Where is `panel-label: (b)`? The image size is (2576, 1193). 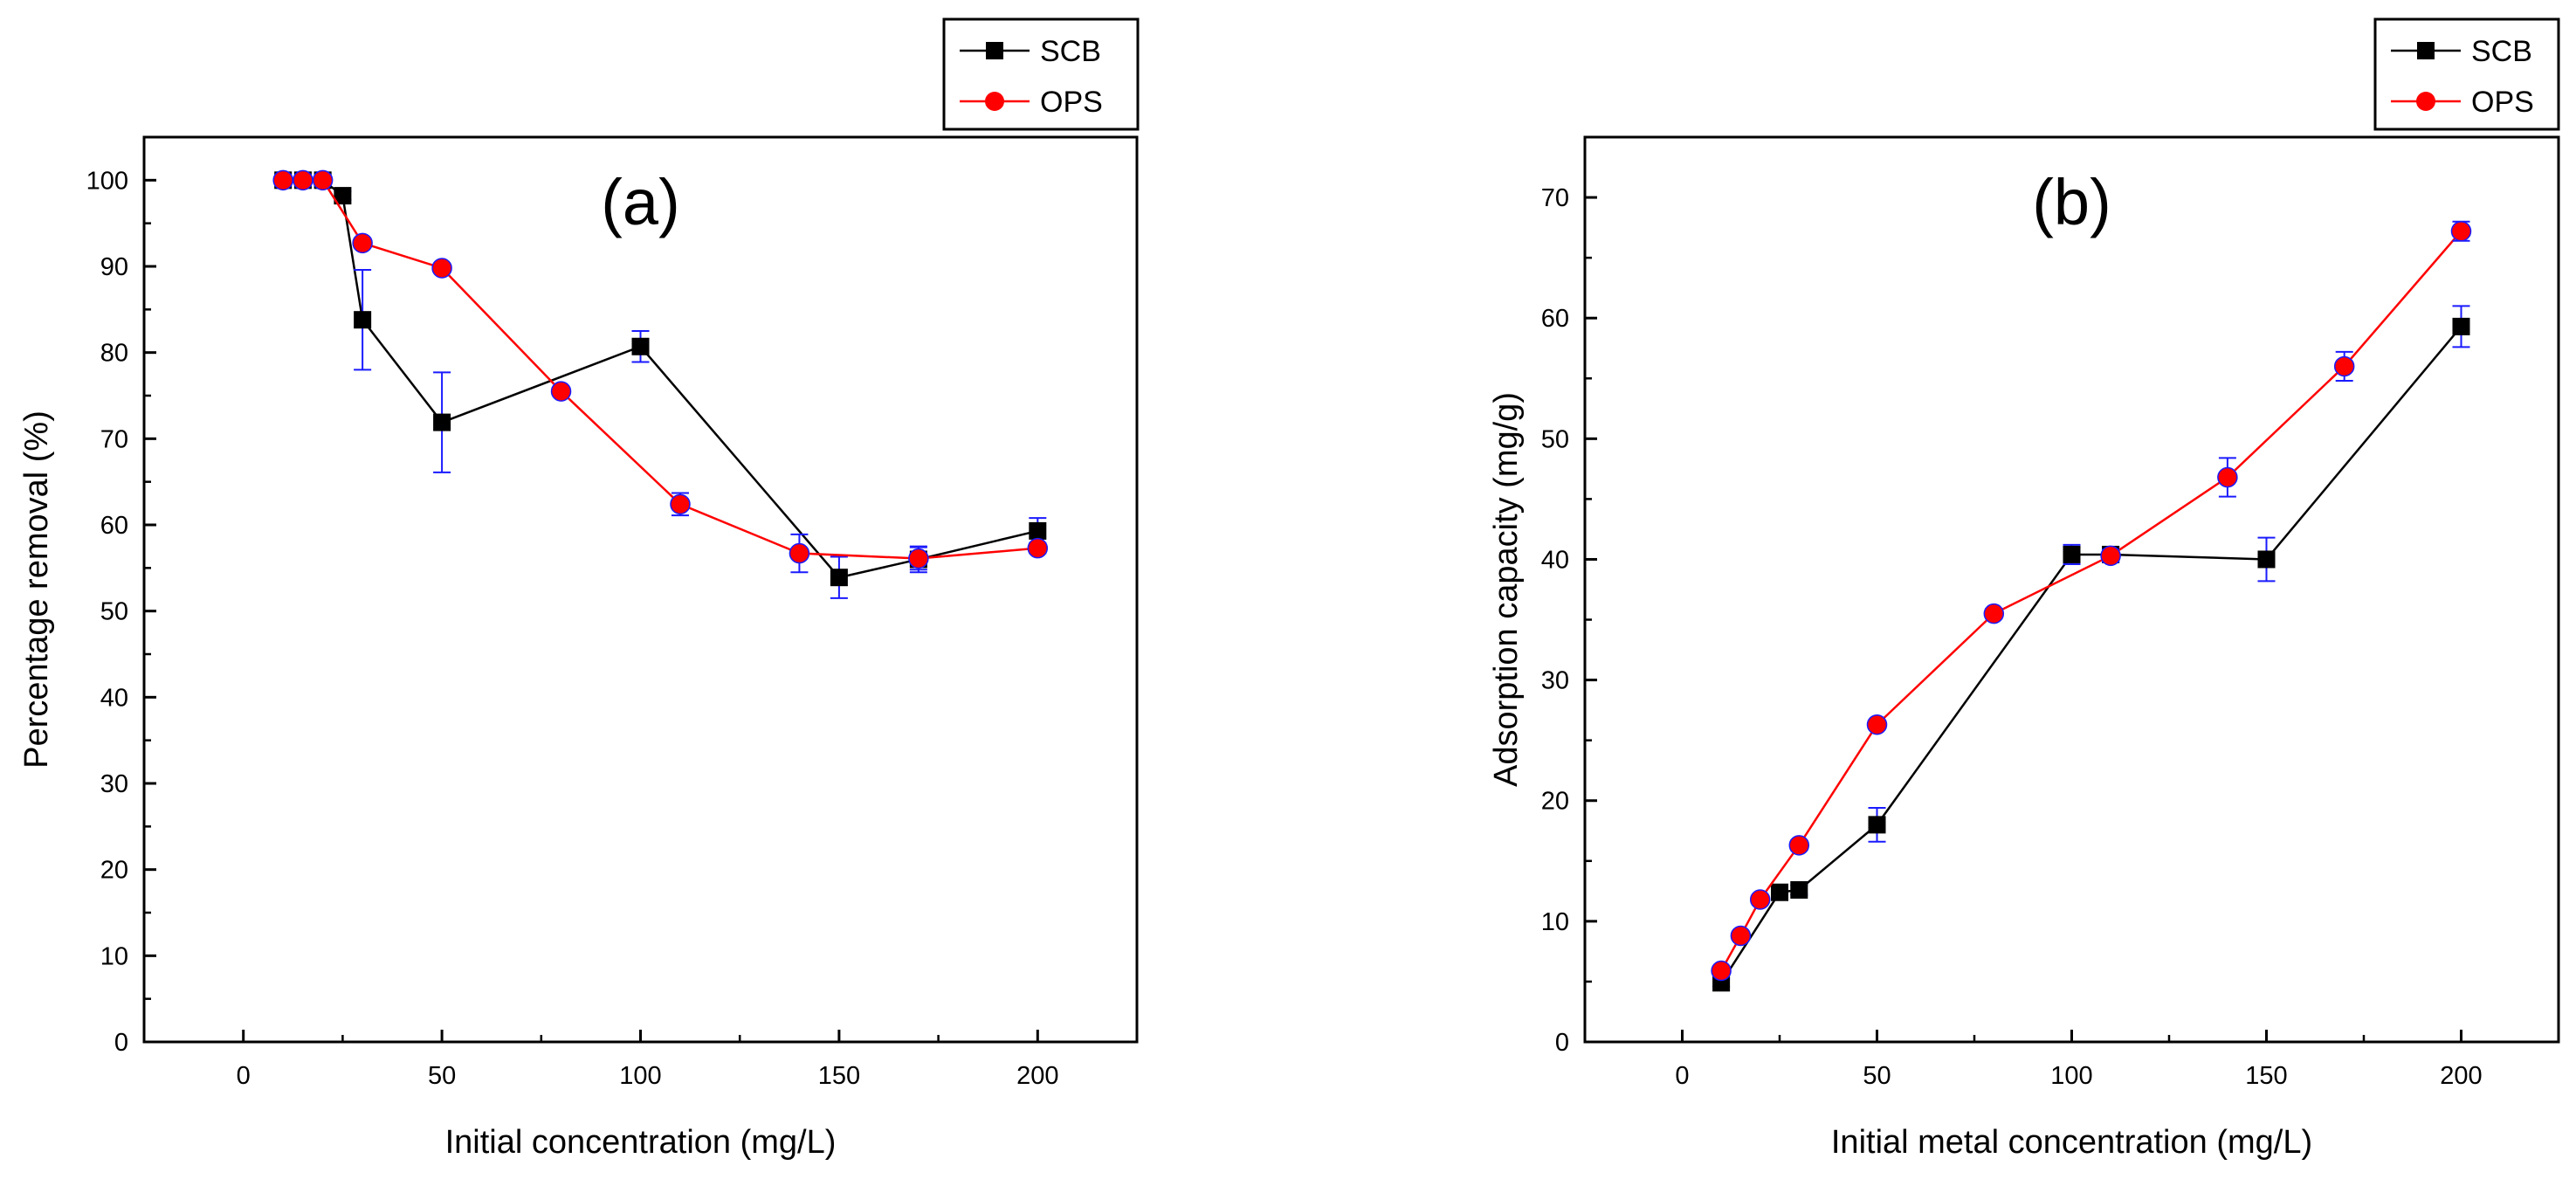 panel-label: (b) is located at coordinates (2071, 202).